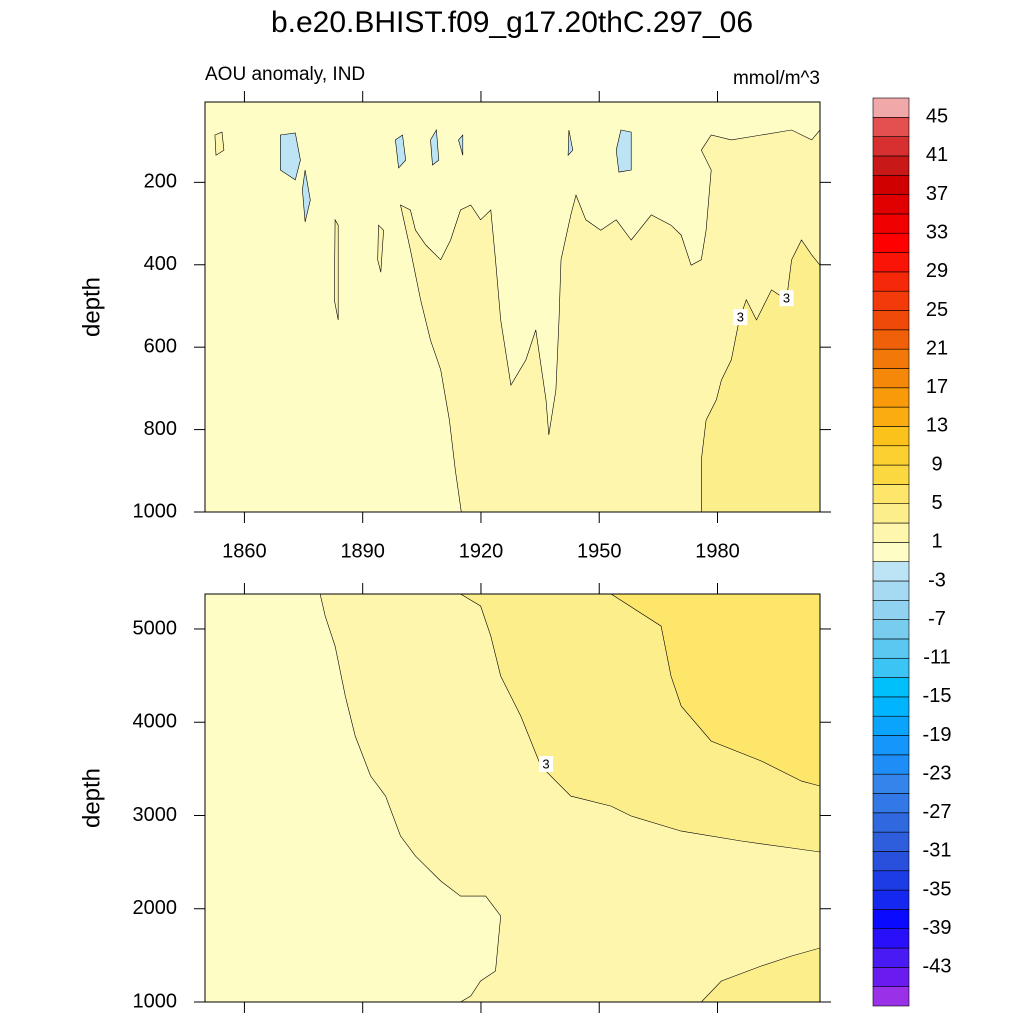 Image resolution: width=1024 pixels, height=1024 pixels. Describe the element at coordinates (776, 78) in the screenshot. I see `subtitle-right: mmol/m^3` at that location.